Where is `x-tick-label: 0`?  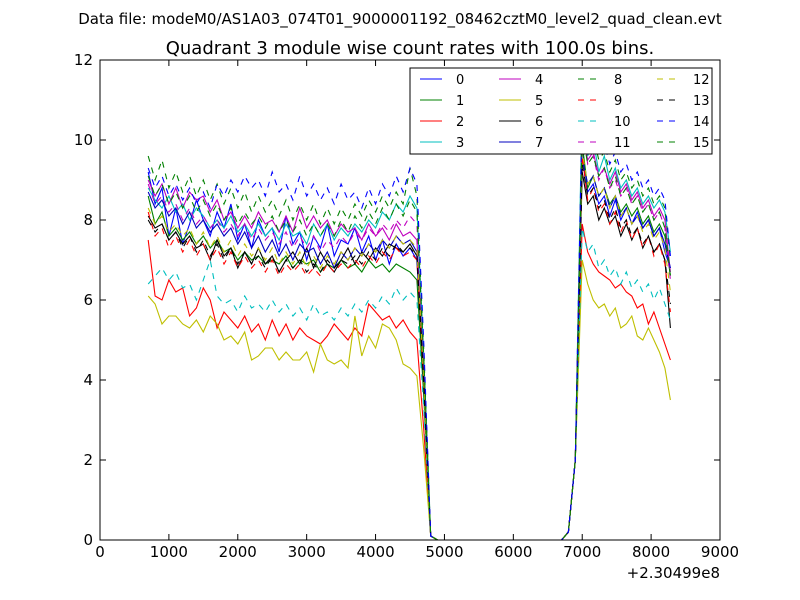 x-tick-label: 0 is located at coordinates (100, 552).